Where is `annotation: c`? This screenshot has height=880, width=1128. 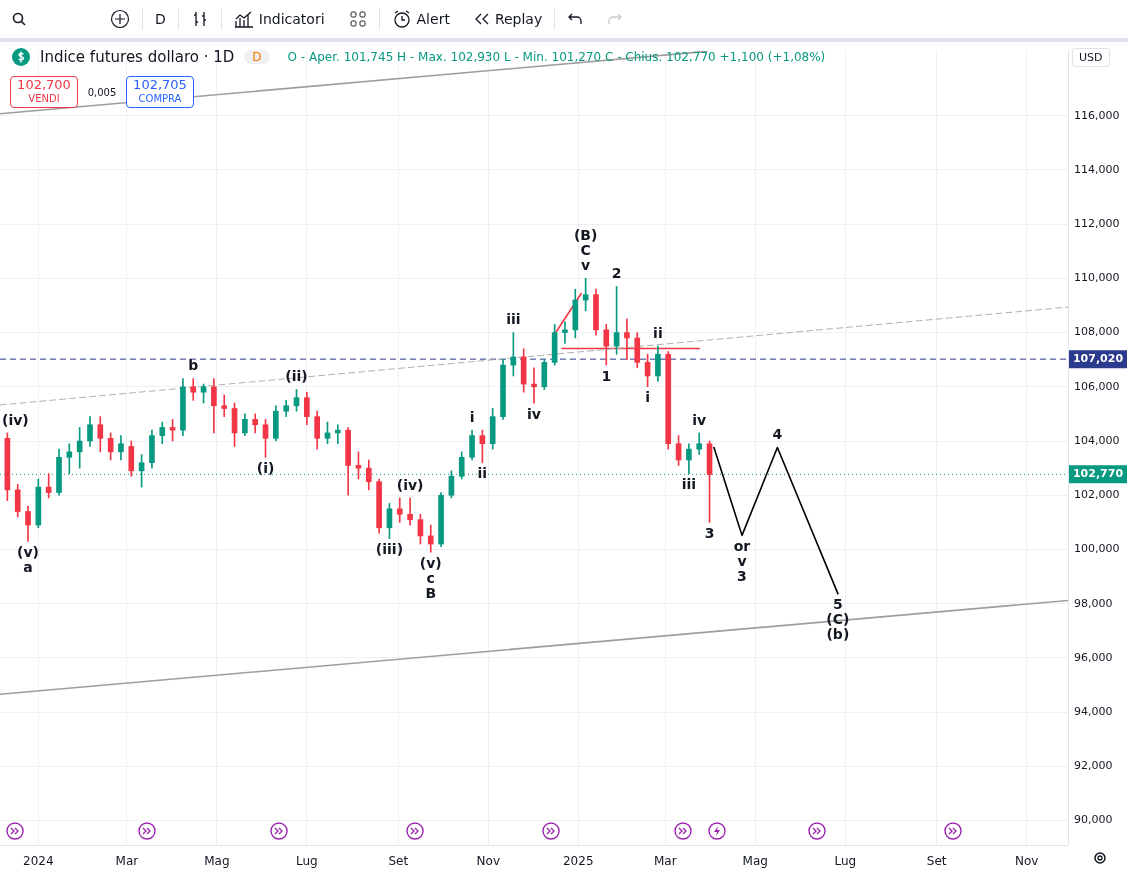
annotation: c is located at coordinates (430, 577).